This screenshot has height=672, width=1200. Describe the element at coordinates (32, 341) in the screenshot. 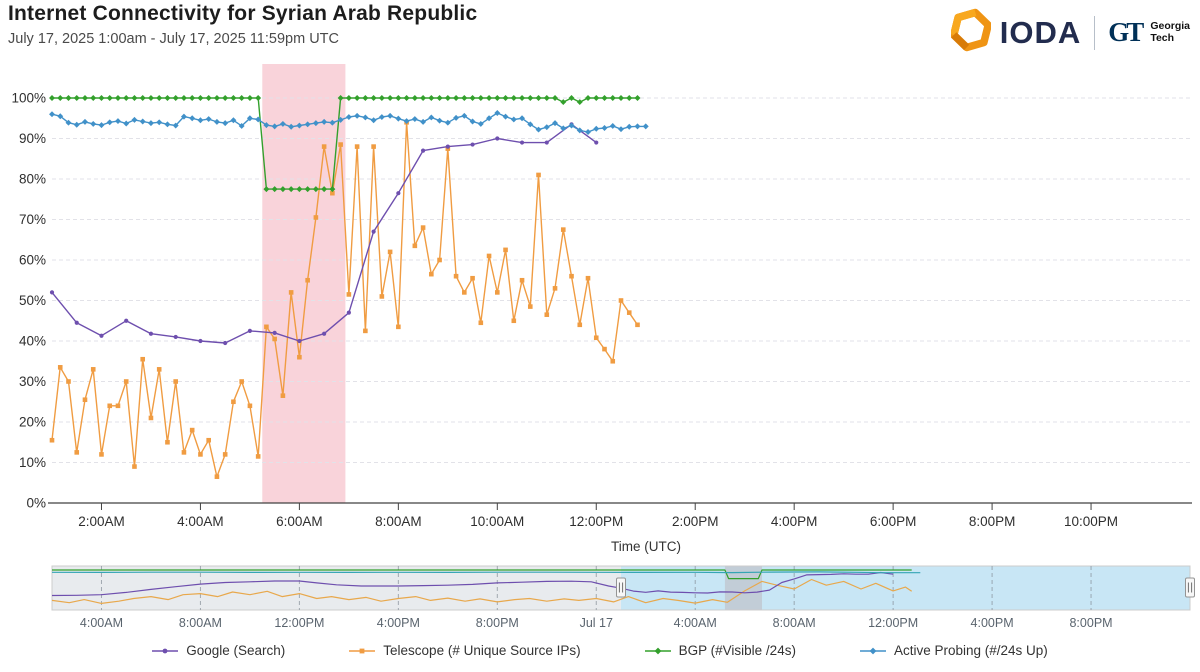

I see `svg-text: 40%` at that location.